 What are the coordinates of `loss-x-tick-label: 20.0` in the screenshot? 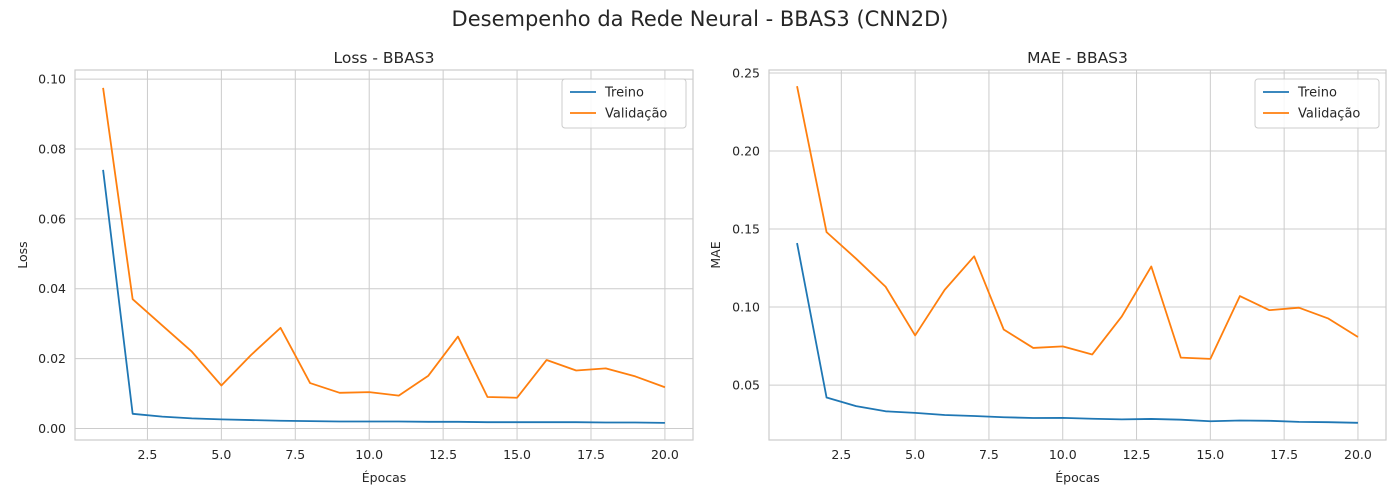 It's located at (665, 454).